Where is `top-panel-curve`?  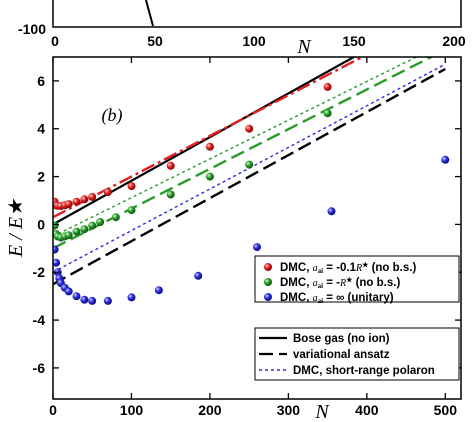 top-panel-curve is located at coordinates (149, 13).